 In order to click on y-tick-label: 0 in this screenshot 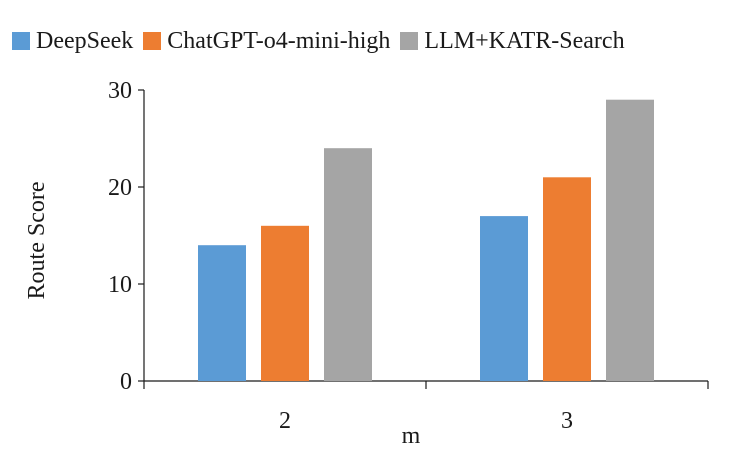, I will do `click(126, 382)`.